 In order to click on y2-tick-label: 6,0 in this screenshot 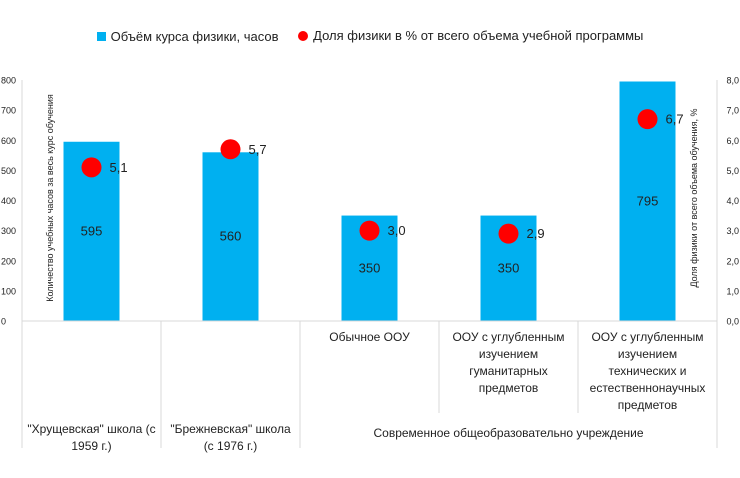, I will do `click(732, 141)`.